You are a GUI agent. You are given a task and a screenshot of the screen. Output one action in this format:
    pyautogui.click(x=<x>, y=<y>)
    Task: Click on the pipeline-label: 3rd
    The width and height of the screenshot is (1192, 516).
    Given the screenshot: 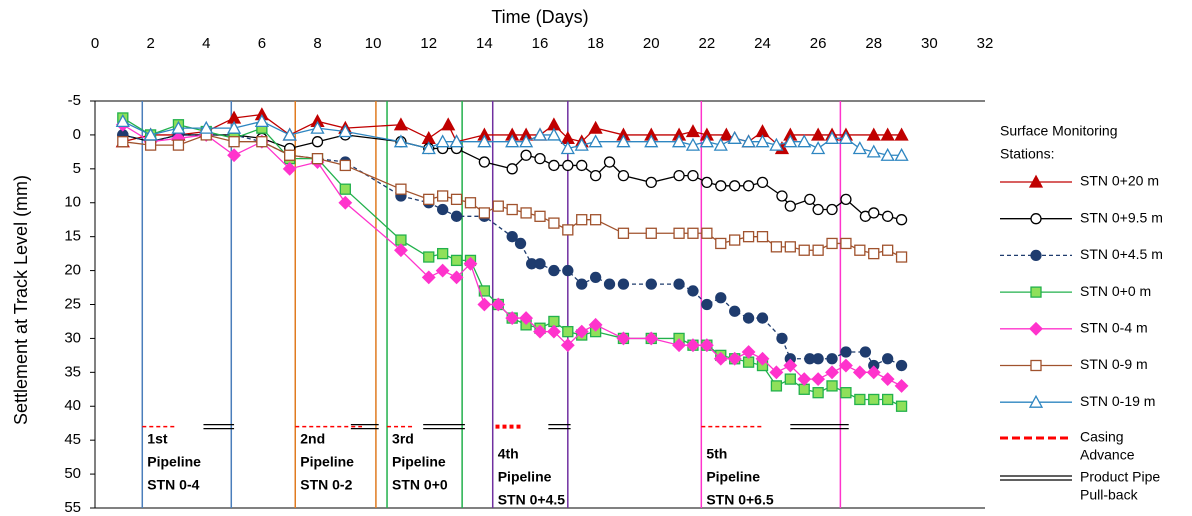 What is the action you would take?
    pyautogui.click(x=403, y=438)
    